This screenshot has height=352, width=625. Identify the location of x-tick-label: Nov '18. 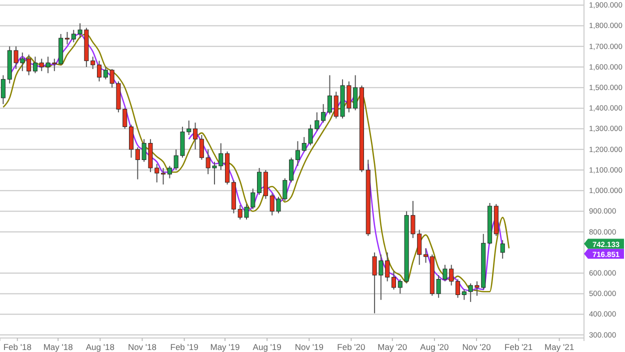
(142, 347).